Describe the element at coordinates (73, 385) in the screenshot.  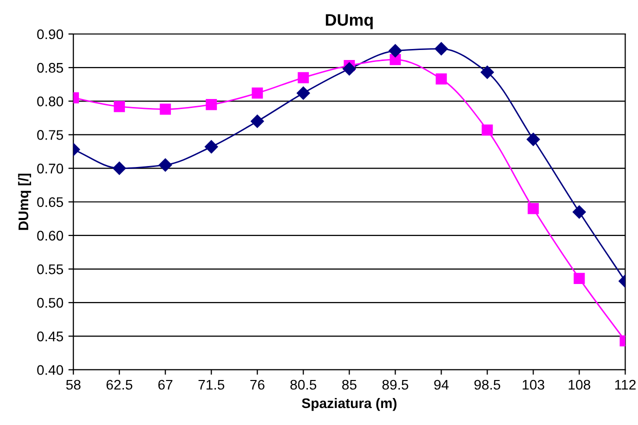
I see `x-tick-label: 58` at that location.